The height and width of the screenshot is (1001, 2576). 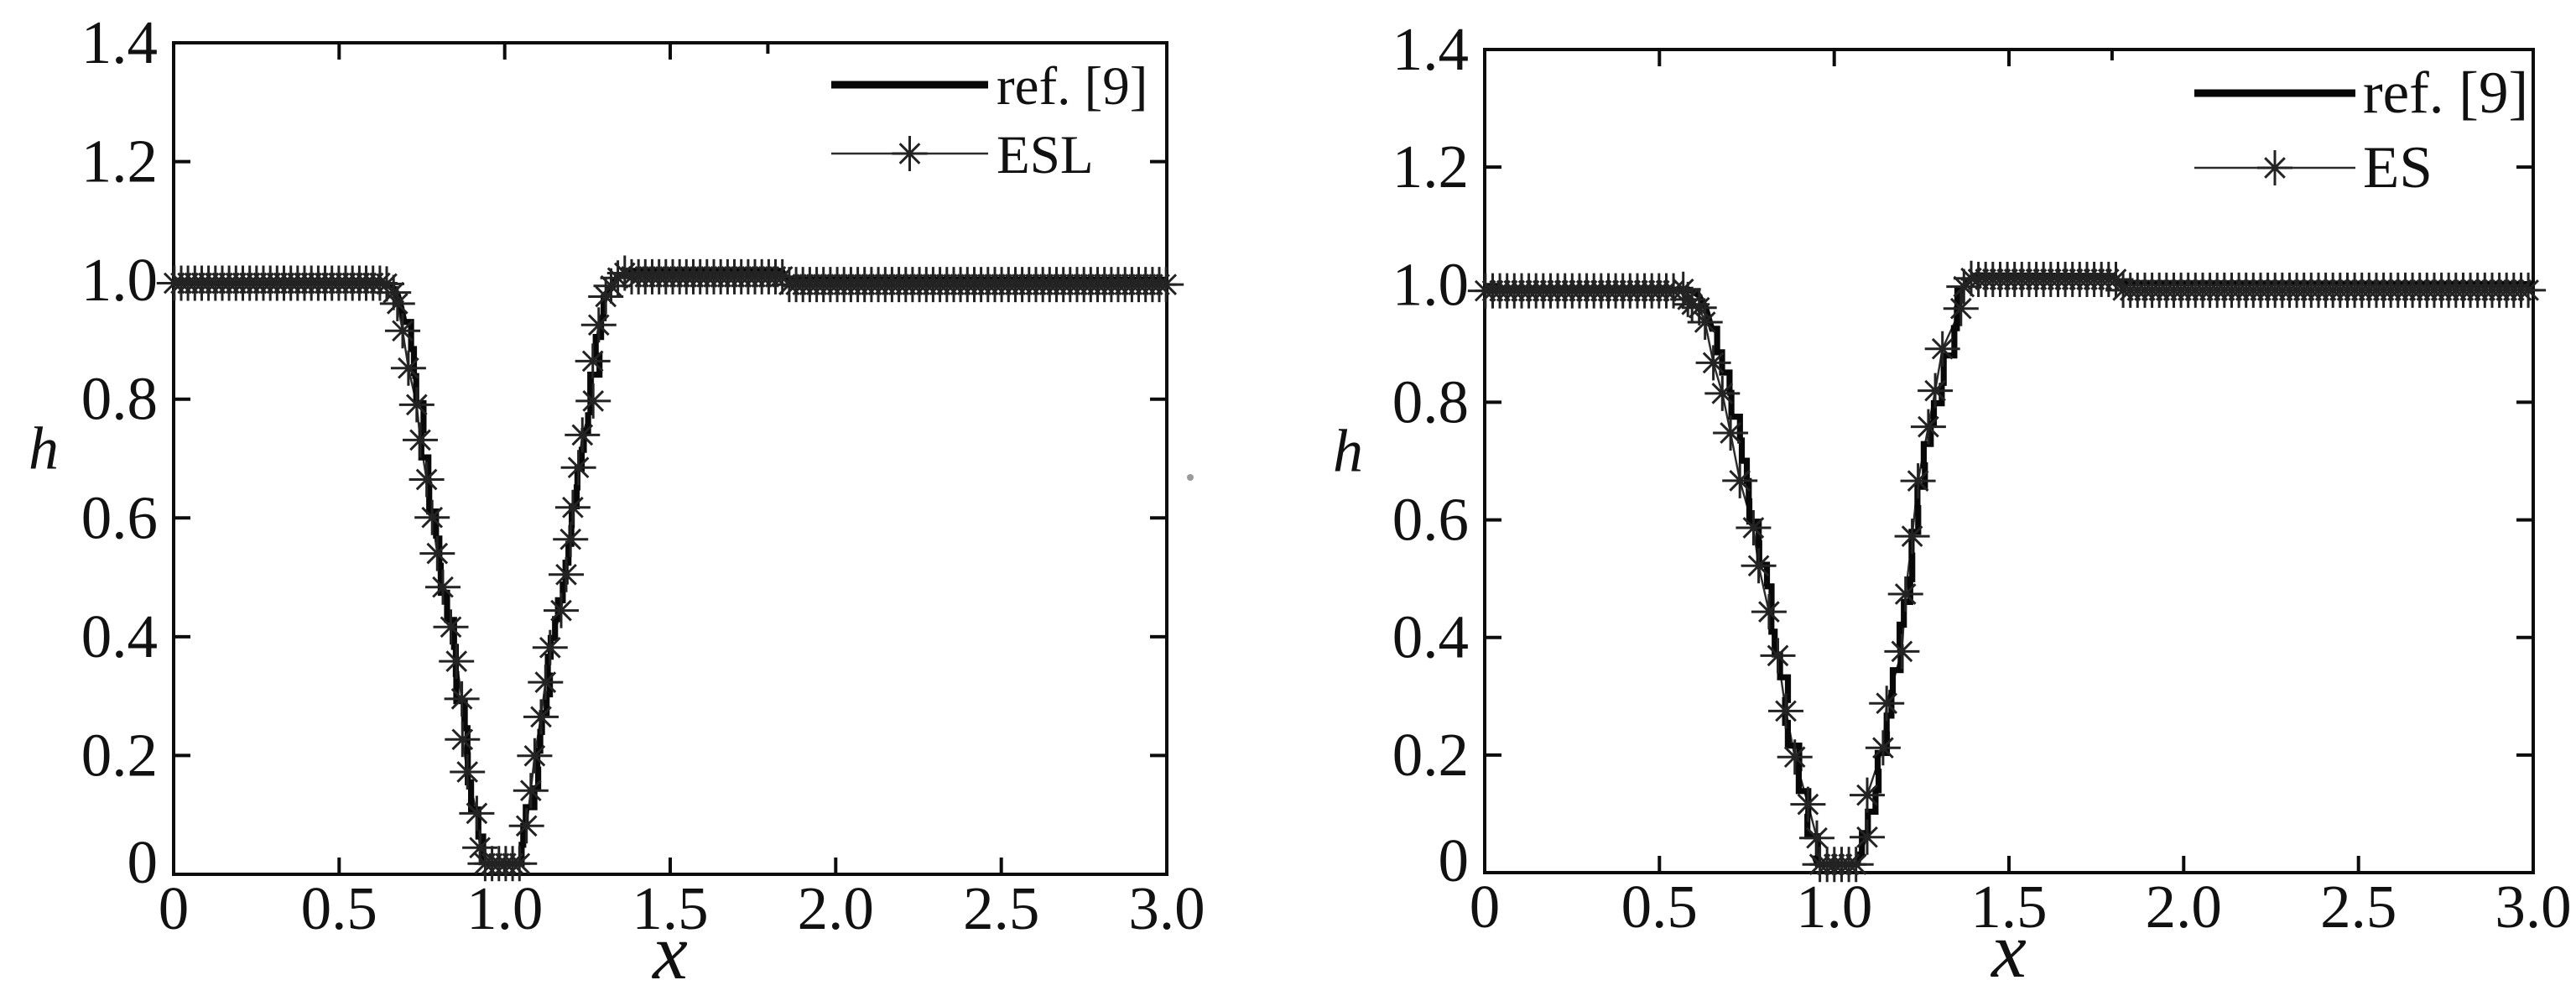 What do you see at coordinates (1045, 155) in the screenshot?
I see `svg-text: ESL` at bounding box center [1045, 155].